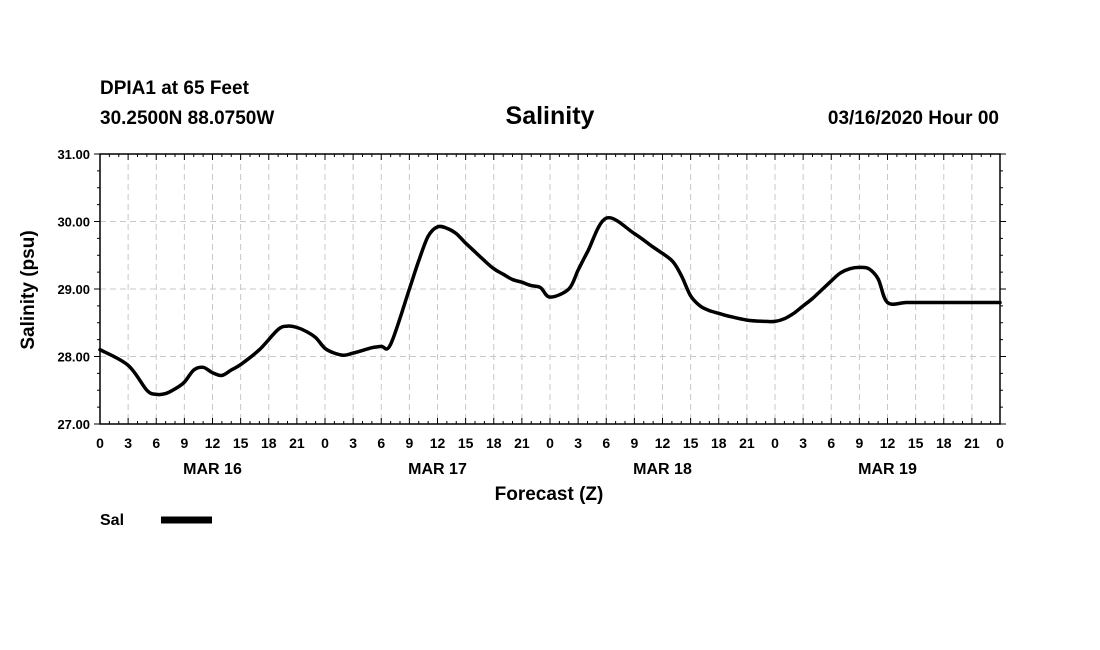  Describe the element at coordinates (549, 494) in the screenshot. I see `x-axis-label: Forecast (Z)` at that location.